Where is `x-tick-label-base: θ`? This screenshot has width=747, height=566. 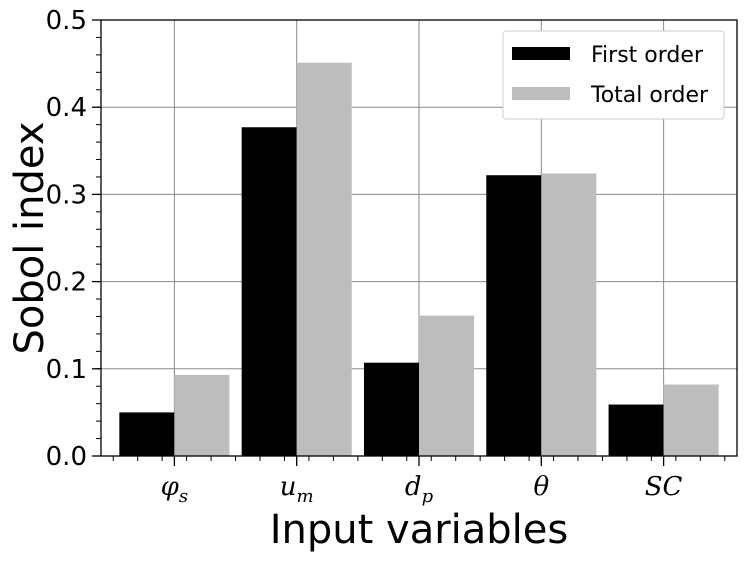 x-tick-label-base: θ is located at coordinates (541, 487).